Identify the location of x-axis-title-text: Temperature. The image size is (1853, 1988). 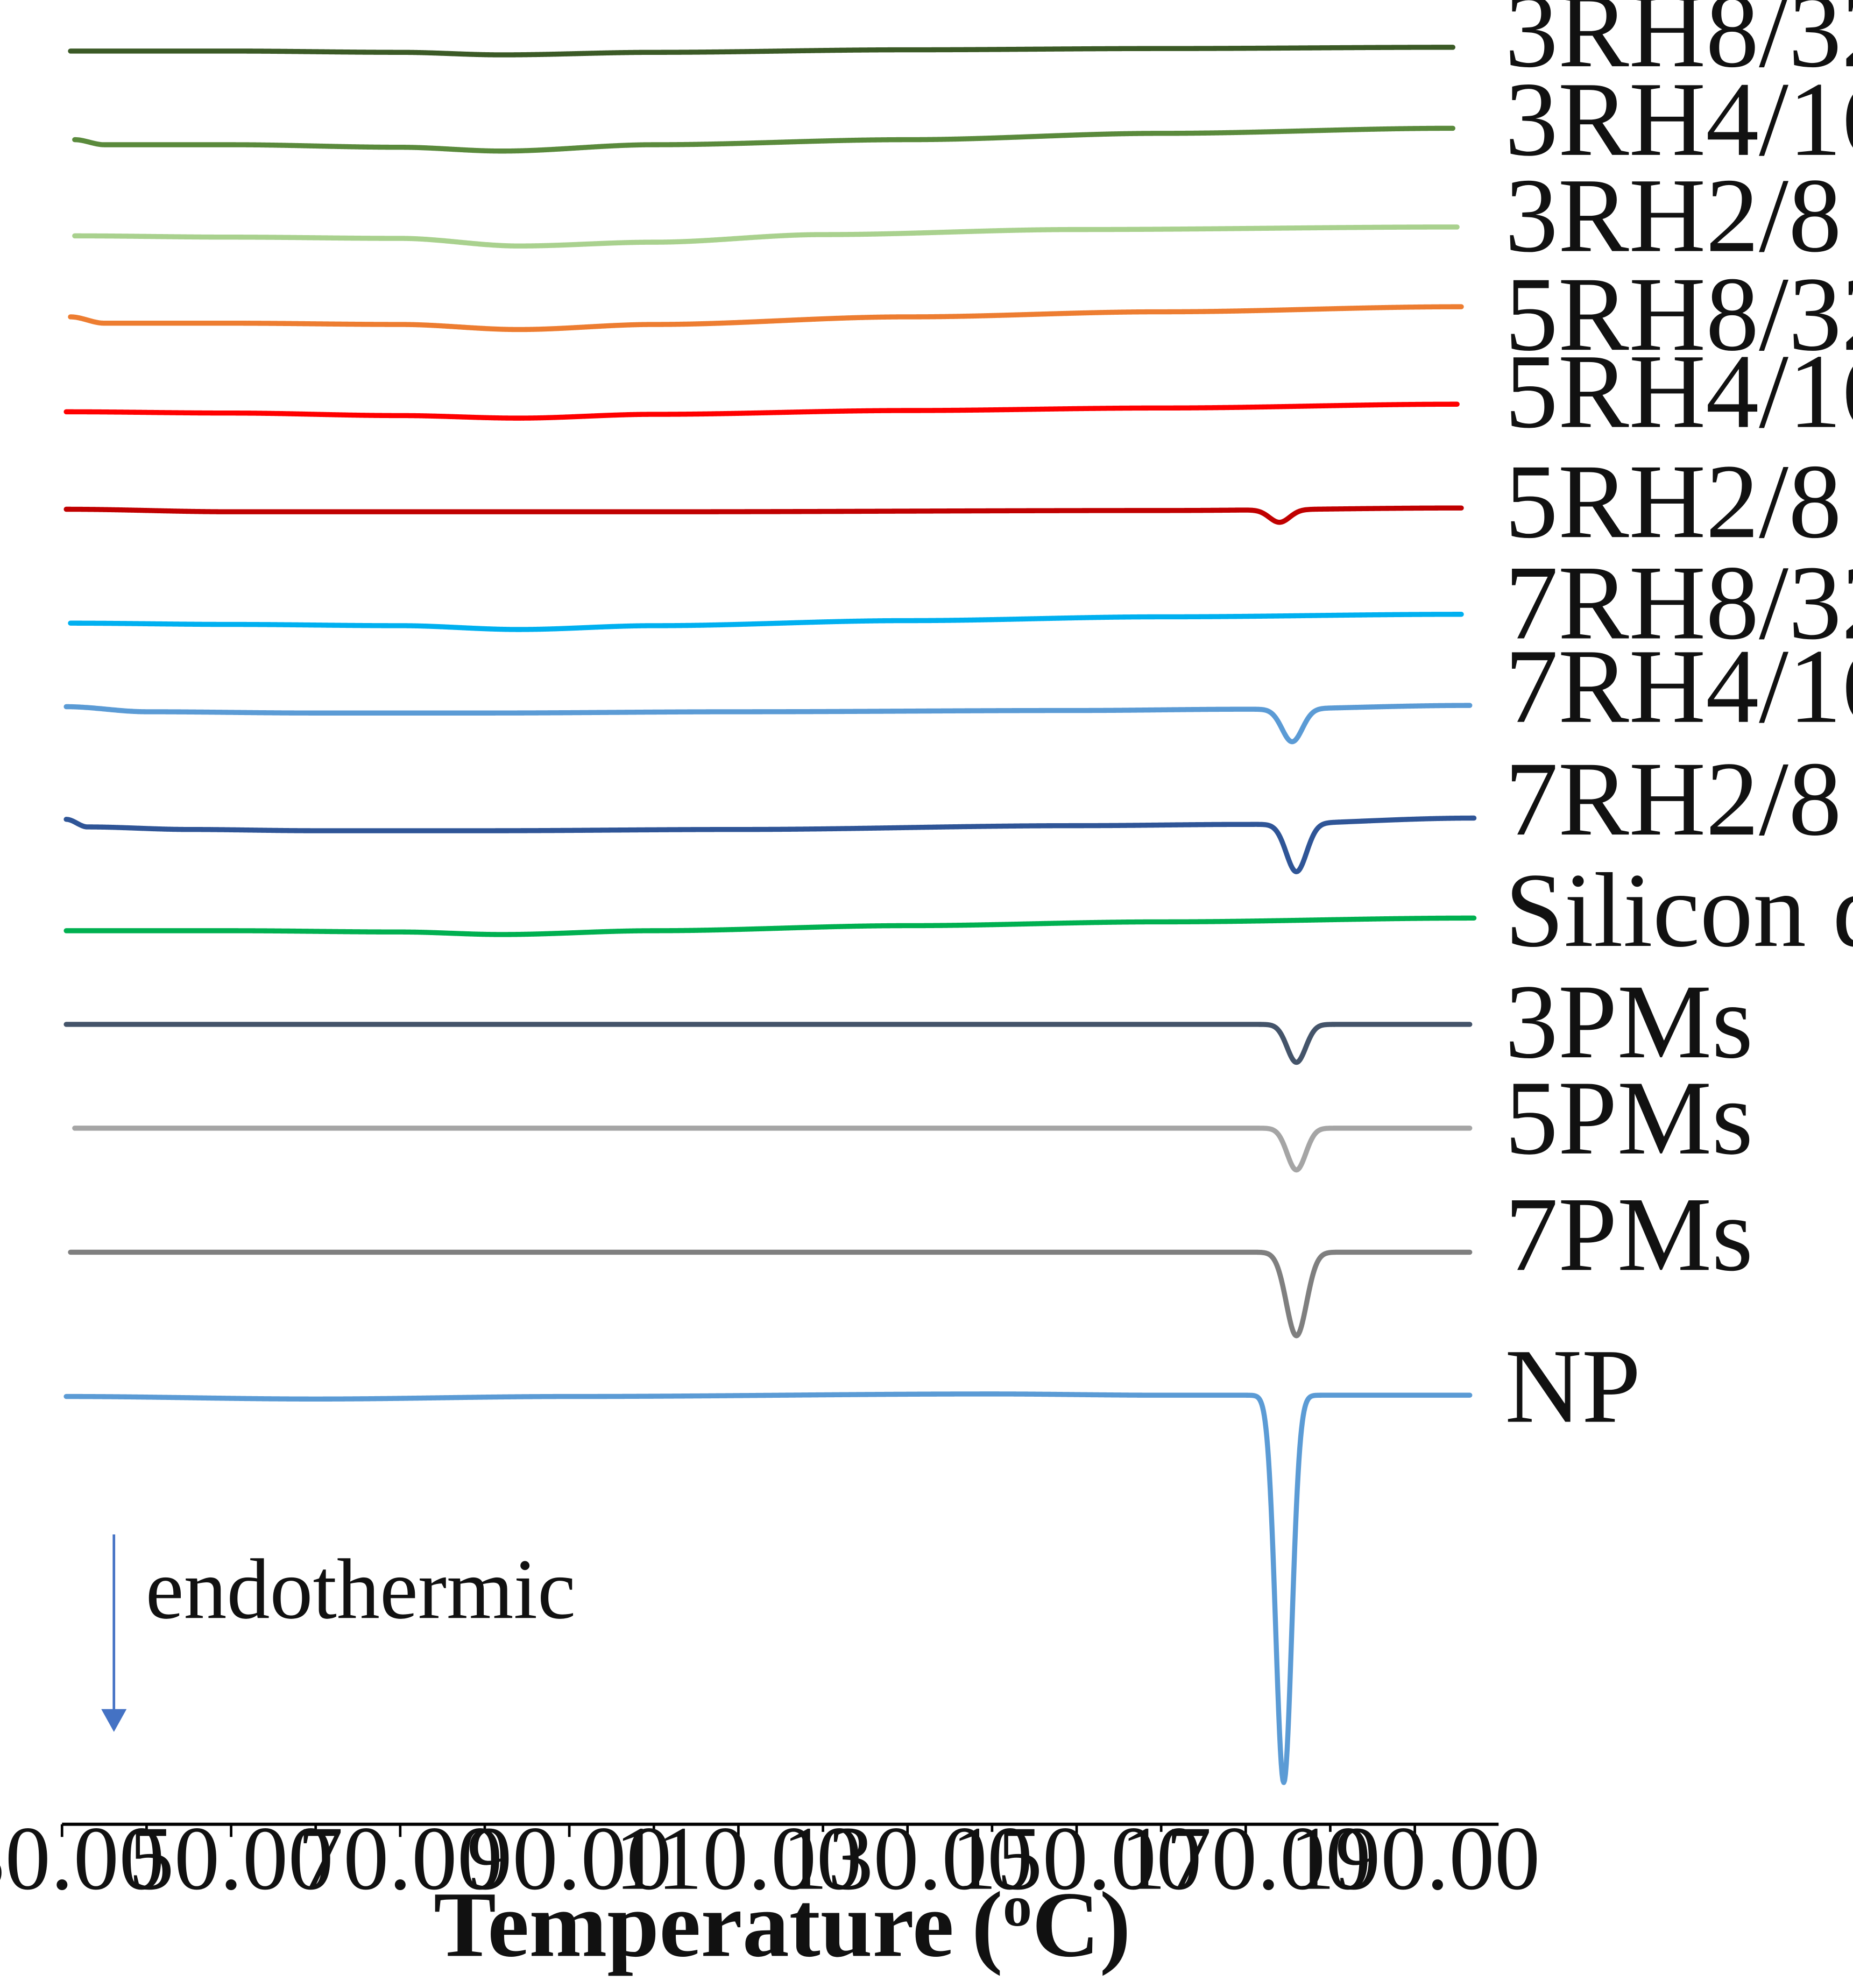
(694, 1924).